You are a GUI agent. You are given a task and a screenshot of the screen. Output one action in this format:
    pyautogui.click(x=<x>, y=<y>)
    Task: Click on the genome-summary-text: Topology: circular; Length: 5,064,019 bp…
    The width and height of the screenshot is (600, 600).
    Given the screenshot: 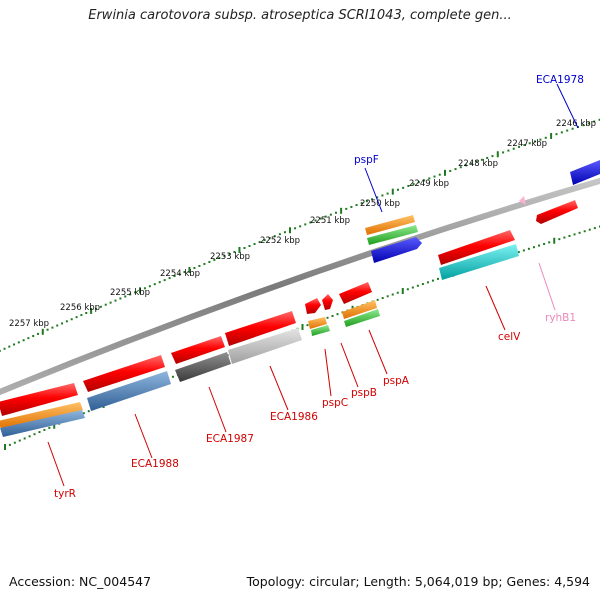 What is the action you would take?
    pyautogui.click(x=418, y=581)
    